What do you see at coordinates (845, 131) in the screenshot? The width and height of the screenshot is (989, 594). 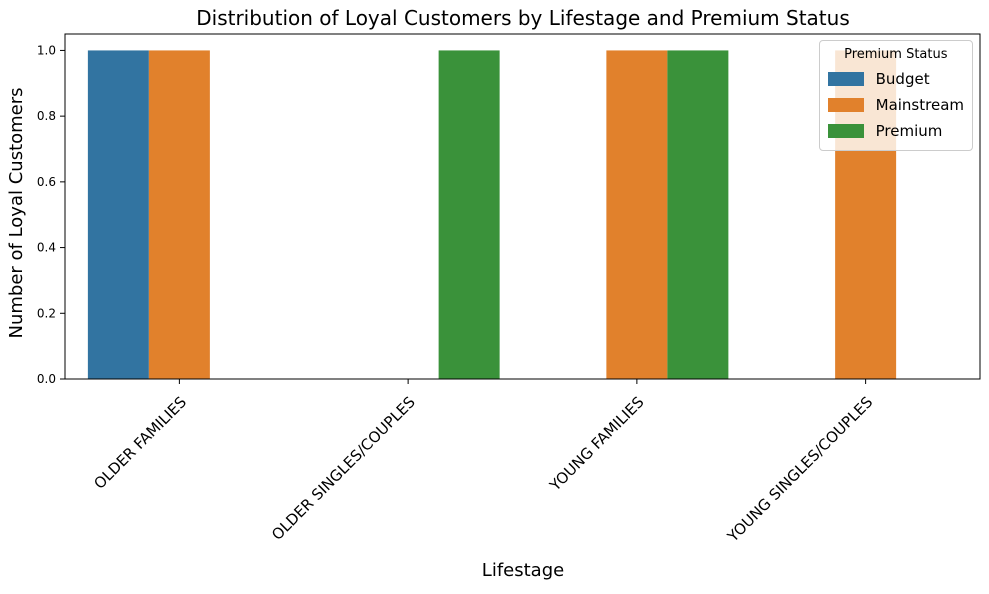 I see `legend-swatch-premium` at bounding box center [845, 131].